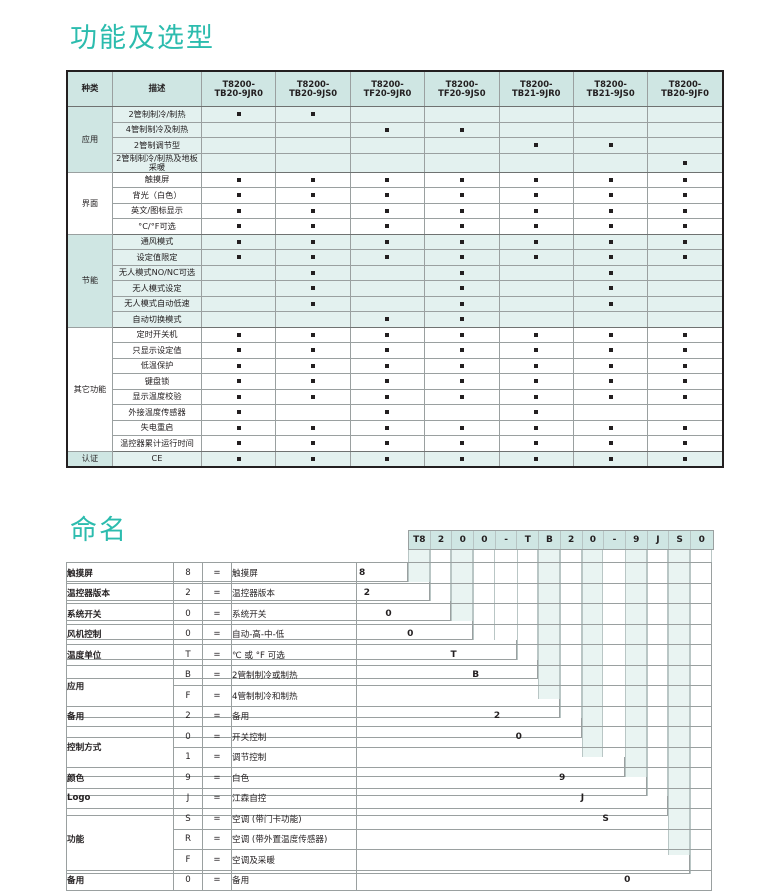 Image resolution: width=770 pixels, height=891 pixels. I want to click on row-category: 其它功能, so click(89, 389).